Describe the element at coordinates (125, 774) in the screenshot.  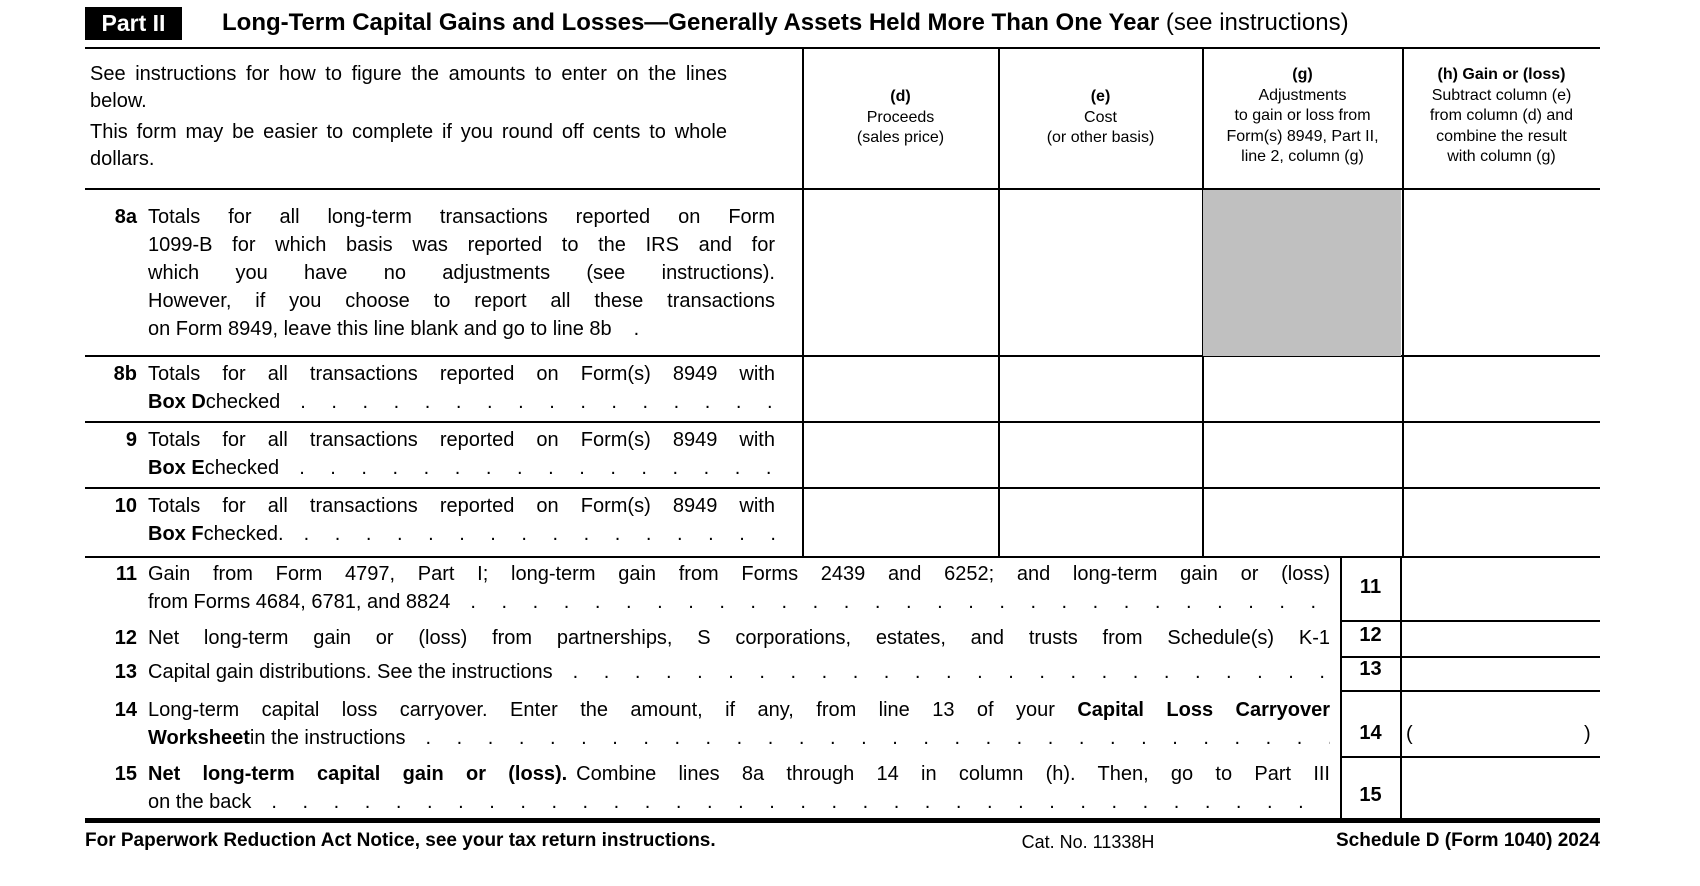
I see `line-number-15: 15` at that location.